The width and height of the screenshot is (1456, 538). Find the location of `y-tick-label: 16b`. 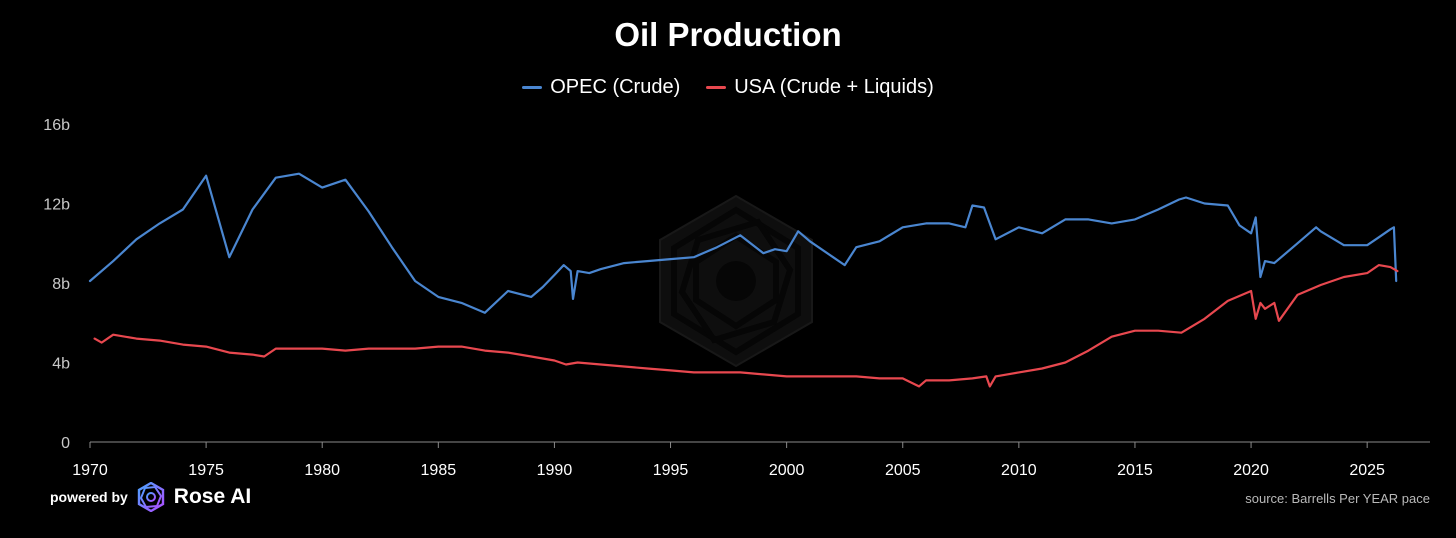

y-tick-label: 16b is located at coordinates (56, 125).